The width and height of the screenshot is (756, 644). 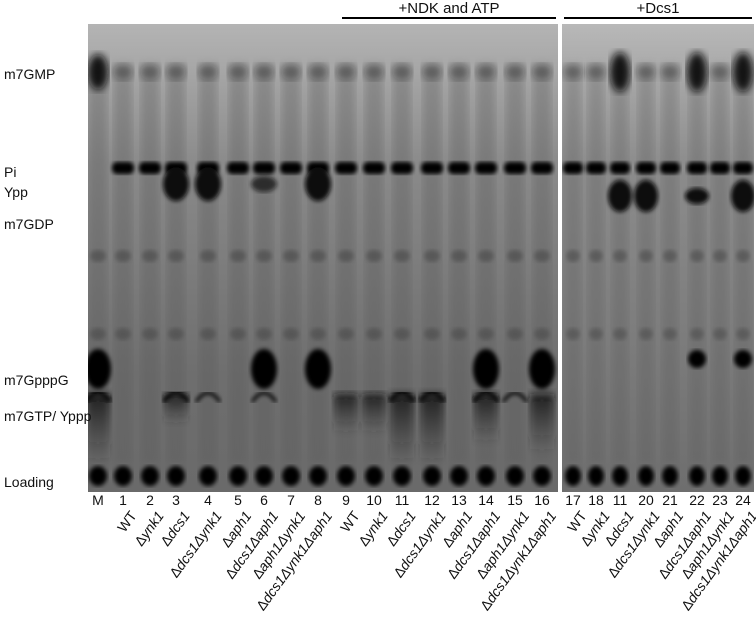 I want to click on lane-genotype-label: Δynk1, so click(x=373, y=528).